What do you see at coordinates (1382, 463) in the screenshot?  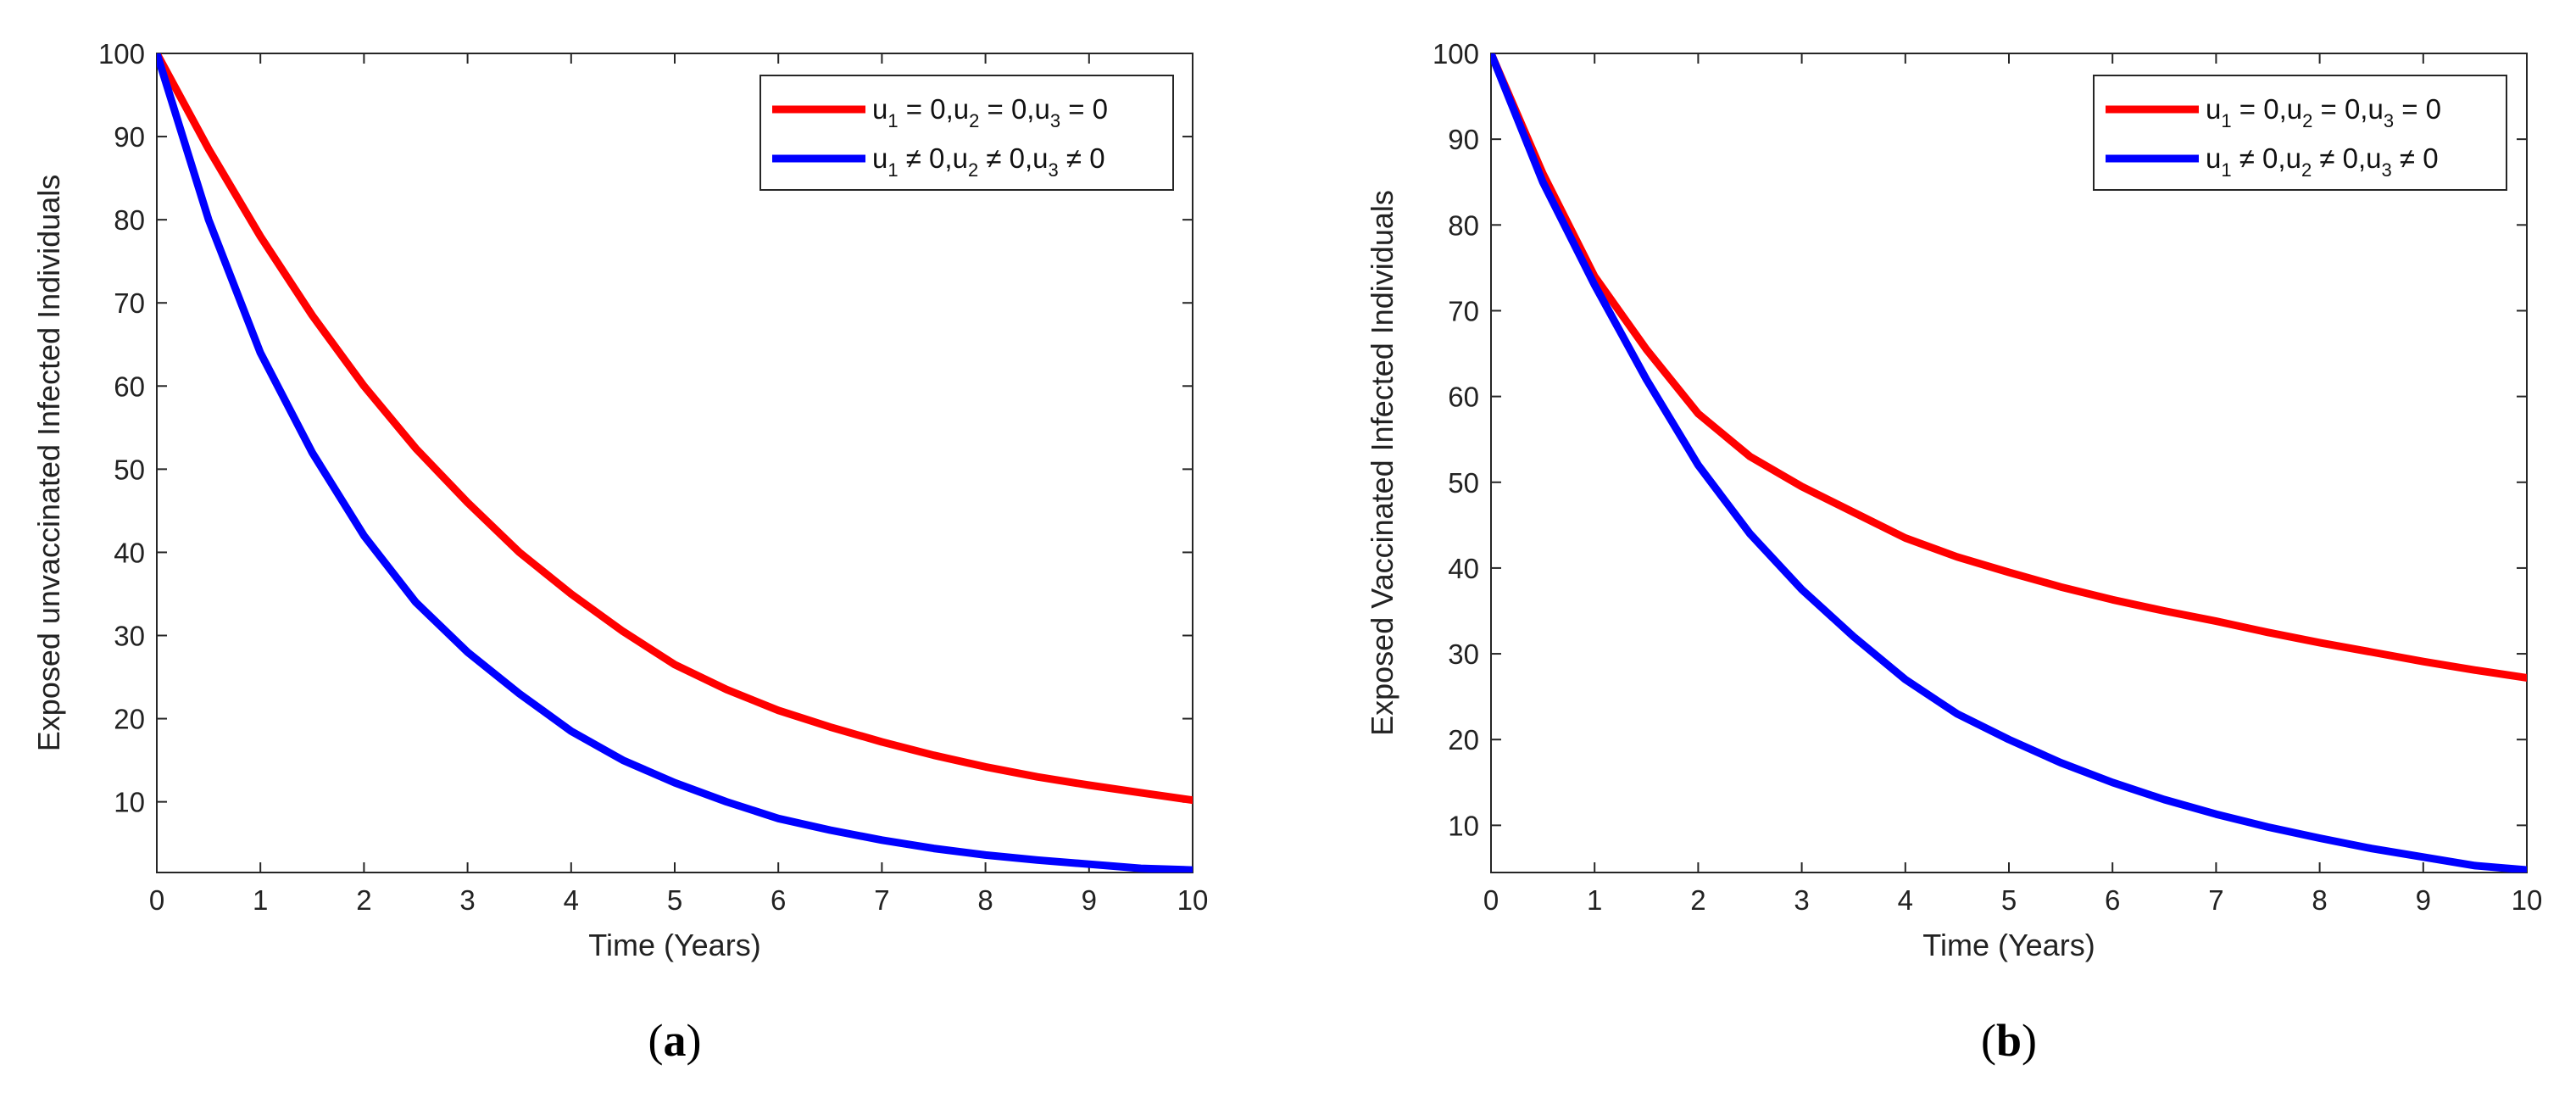 I see `chart-2-y-axis-label: Exposed Vaccinated Infected Individuals` at bounding box center [1382, 463].